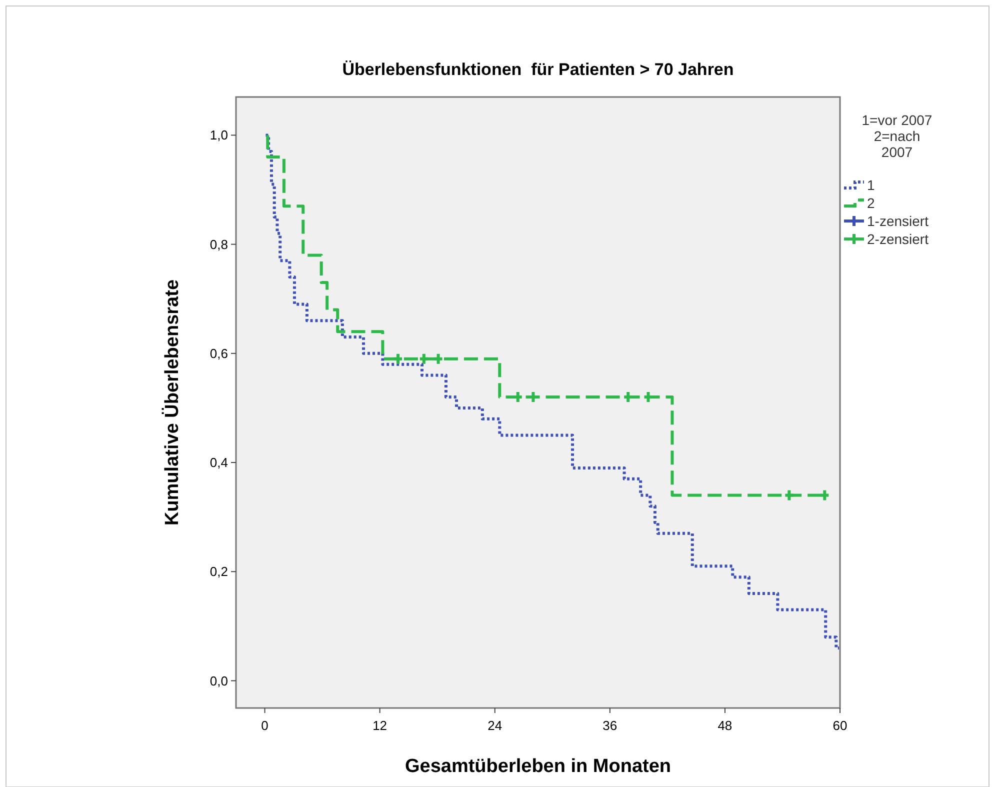  Describe the element at coordinates (219, 572) in the screenshot. I see `y-tick-label: 0,2` at that location.